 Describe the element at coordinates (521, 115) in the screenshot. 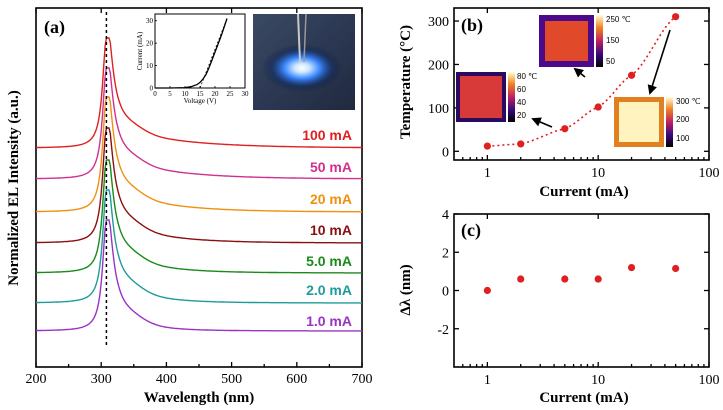

I see `colorbar-tick: 20` at that location.